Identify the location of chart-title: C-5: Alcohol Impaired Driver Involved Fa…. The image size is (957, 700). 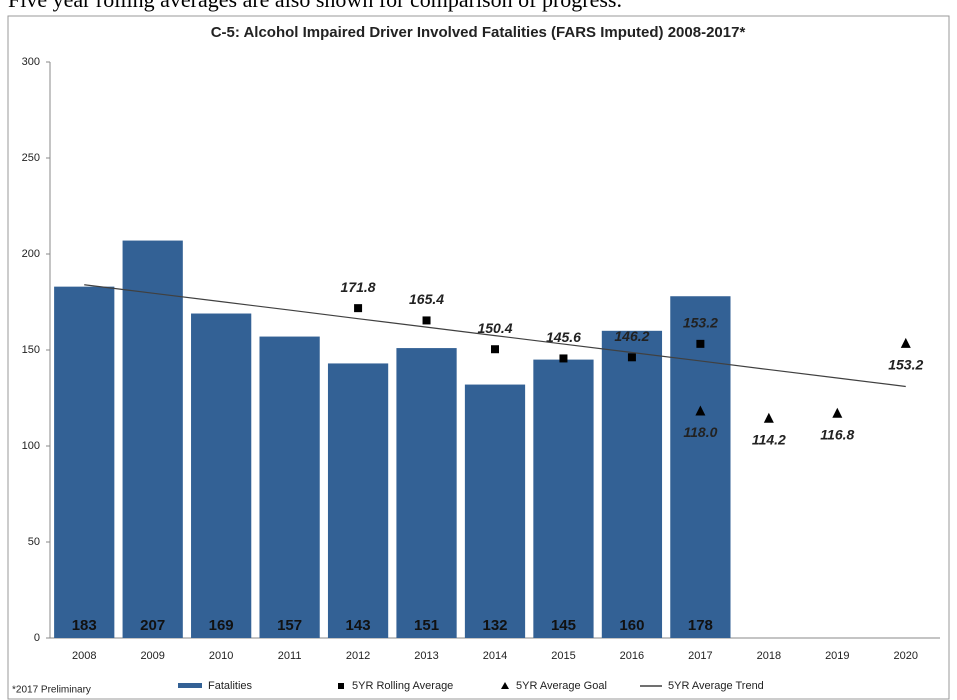
(478, 32).